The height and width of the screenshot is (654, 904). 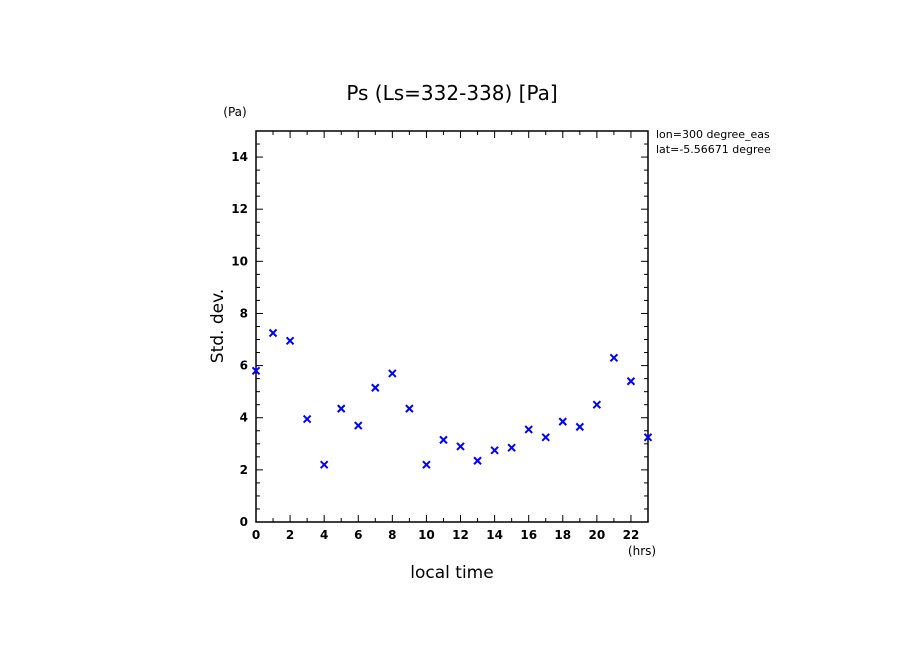 What do you see at coordinates (234, 112) in the screenshot?
I see `y-unit-label: (Pa)` at bounding box center [234, 112].